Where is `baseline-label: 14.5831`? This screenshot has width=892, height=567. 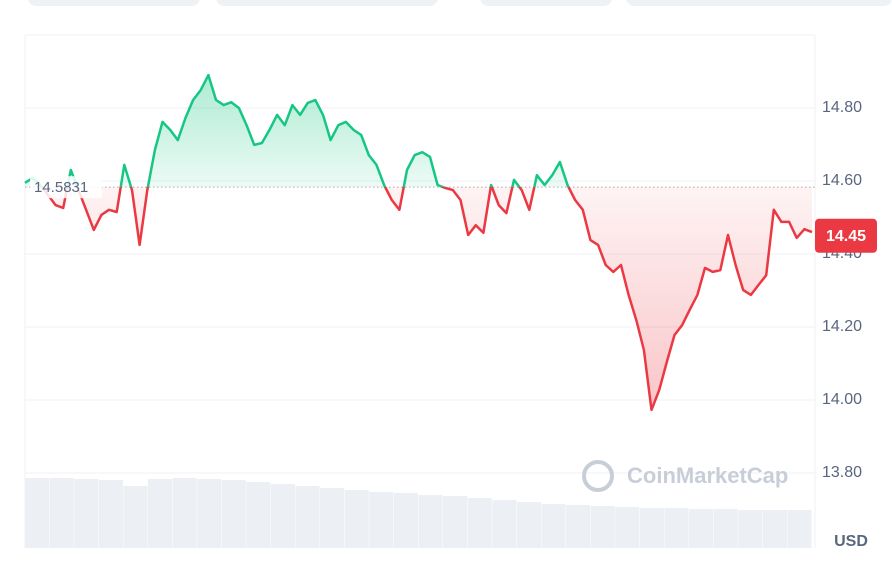 baseline-label: 14.5831 is located at coordinates (61, 187).